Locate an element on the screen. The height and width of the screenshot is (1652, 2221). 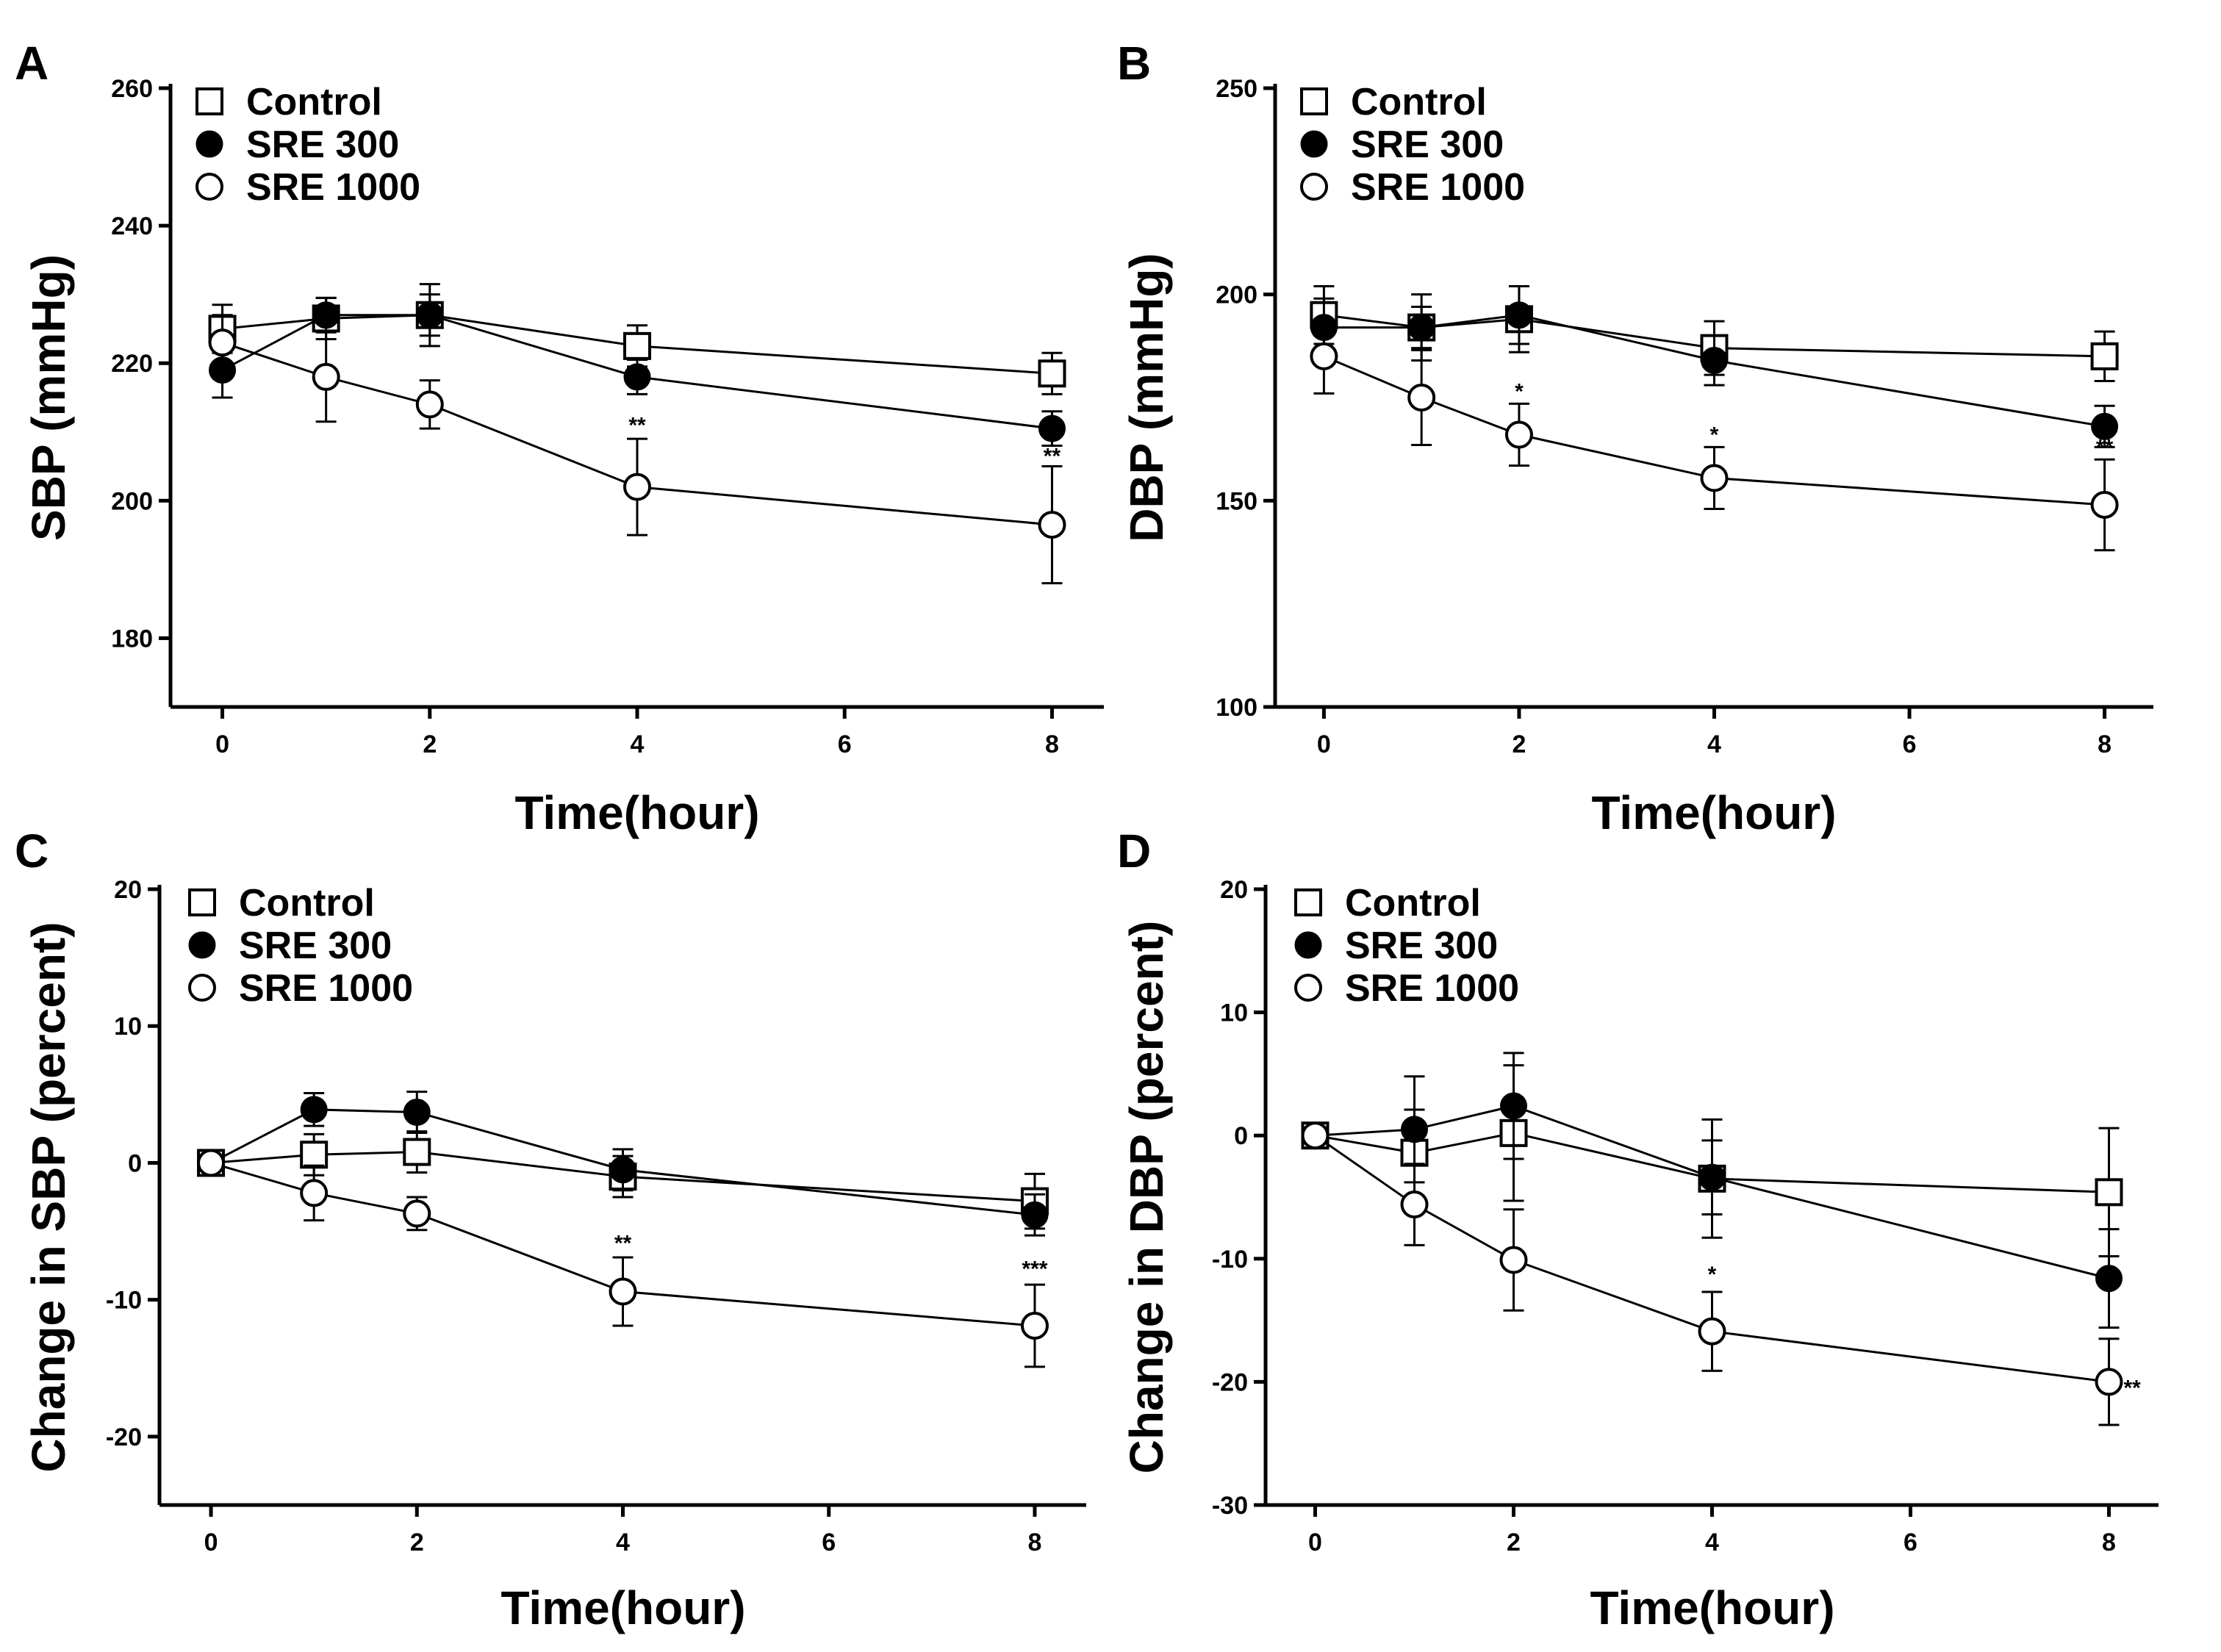
panel-a-y-tick-label: 200 is located at coordinates (132, 501).